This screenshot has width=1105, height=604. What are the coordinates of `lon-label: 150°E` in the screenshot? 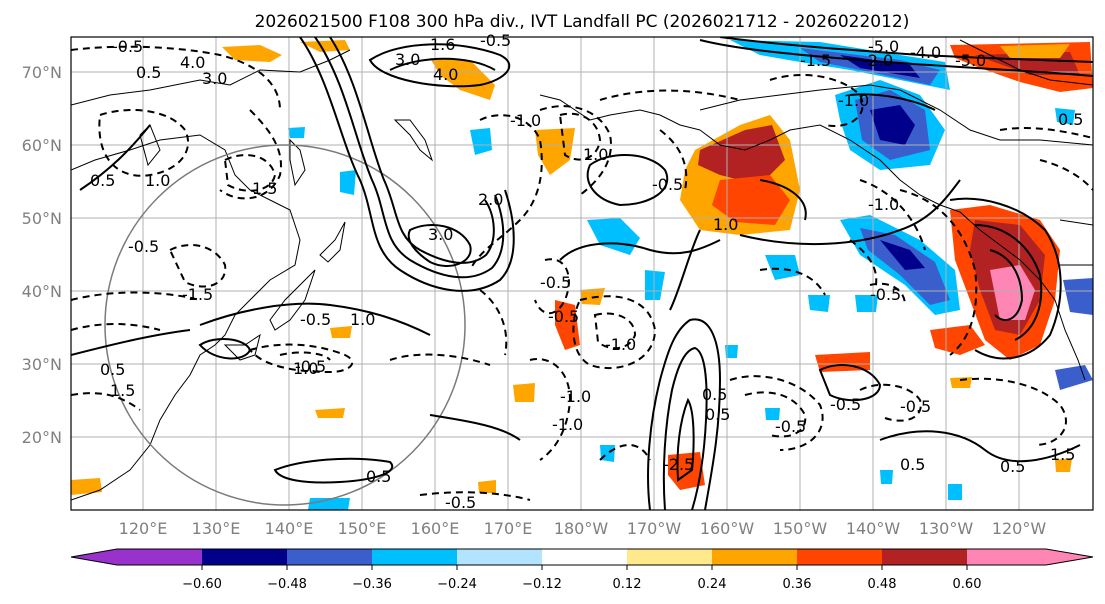 It's located at (362, 528).